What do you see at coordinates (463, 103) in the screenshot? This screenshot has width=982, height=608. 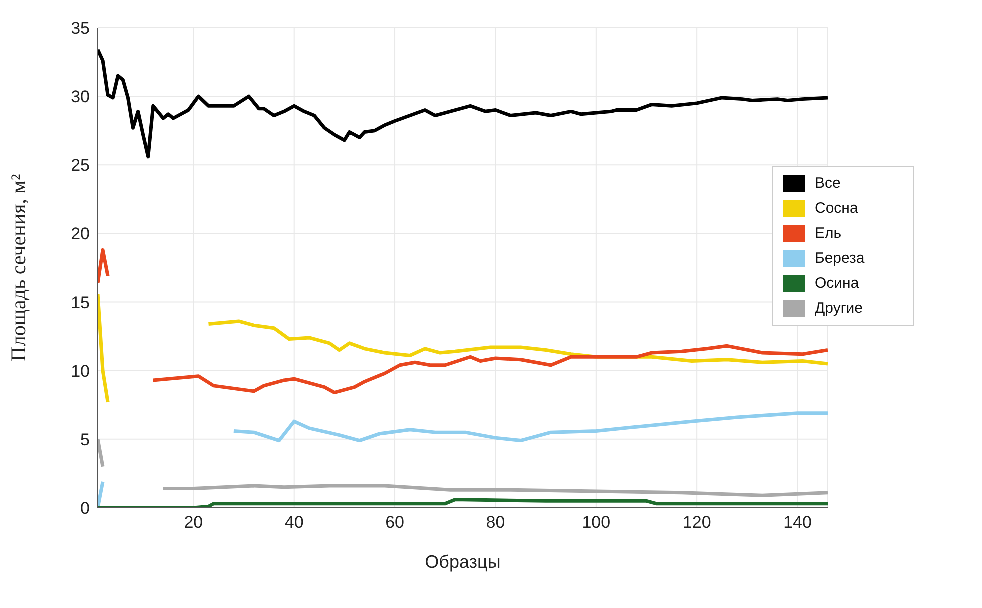 I see `line-series` at bounding box center [463, 103].